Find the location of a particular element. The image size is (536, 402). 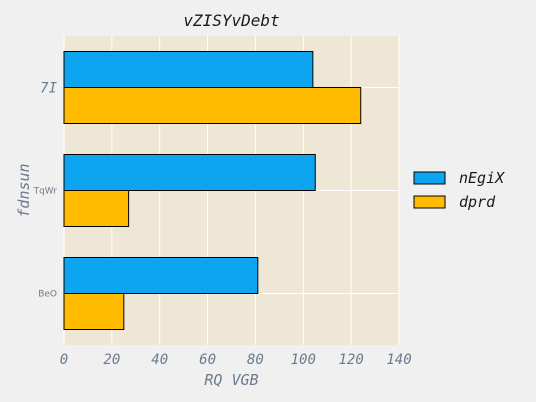

x-axis-label: RQ VGB is located at coordinates (231, 380).